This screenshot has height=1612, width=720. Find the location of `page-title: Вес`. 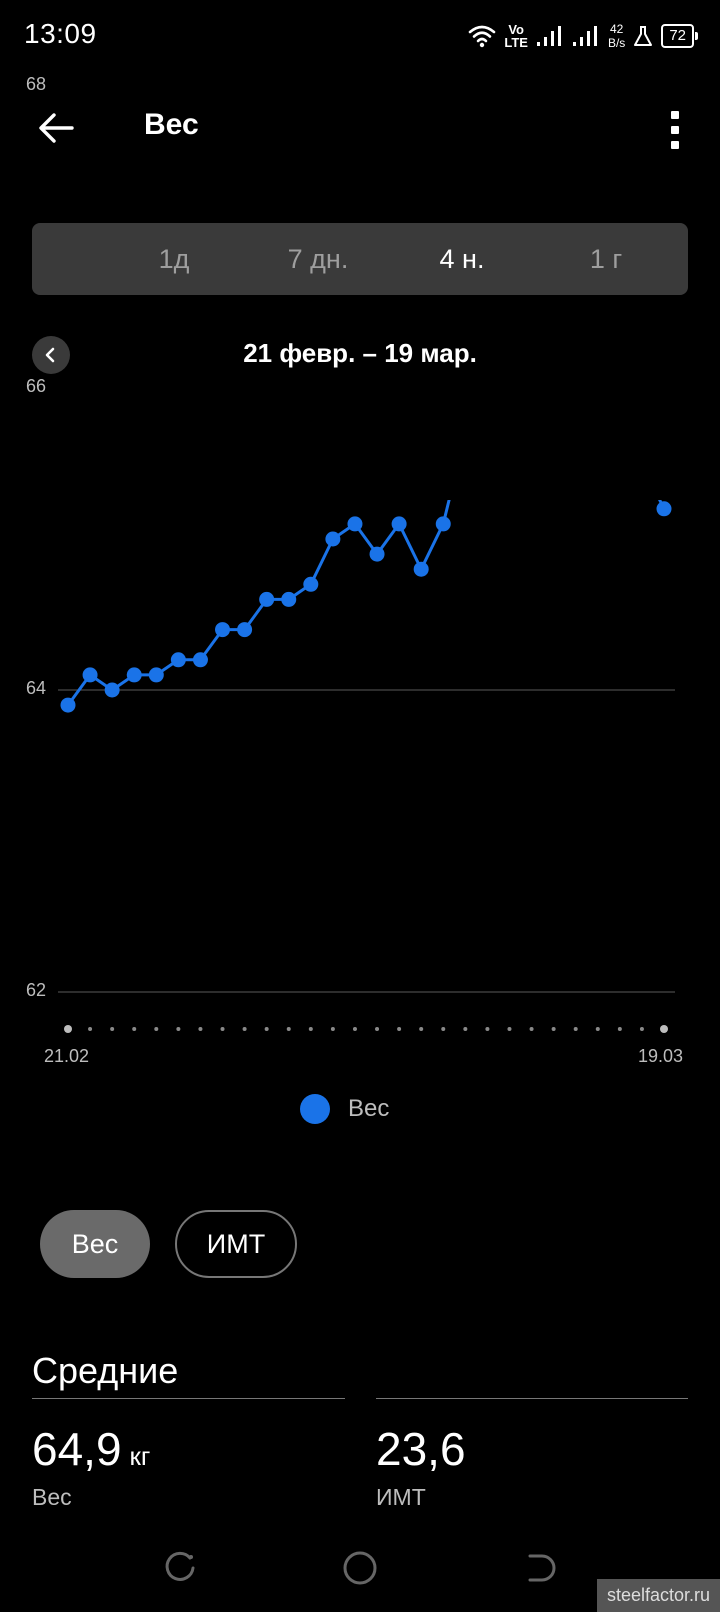

page-title: Вес is located at coordinates (171, 124).